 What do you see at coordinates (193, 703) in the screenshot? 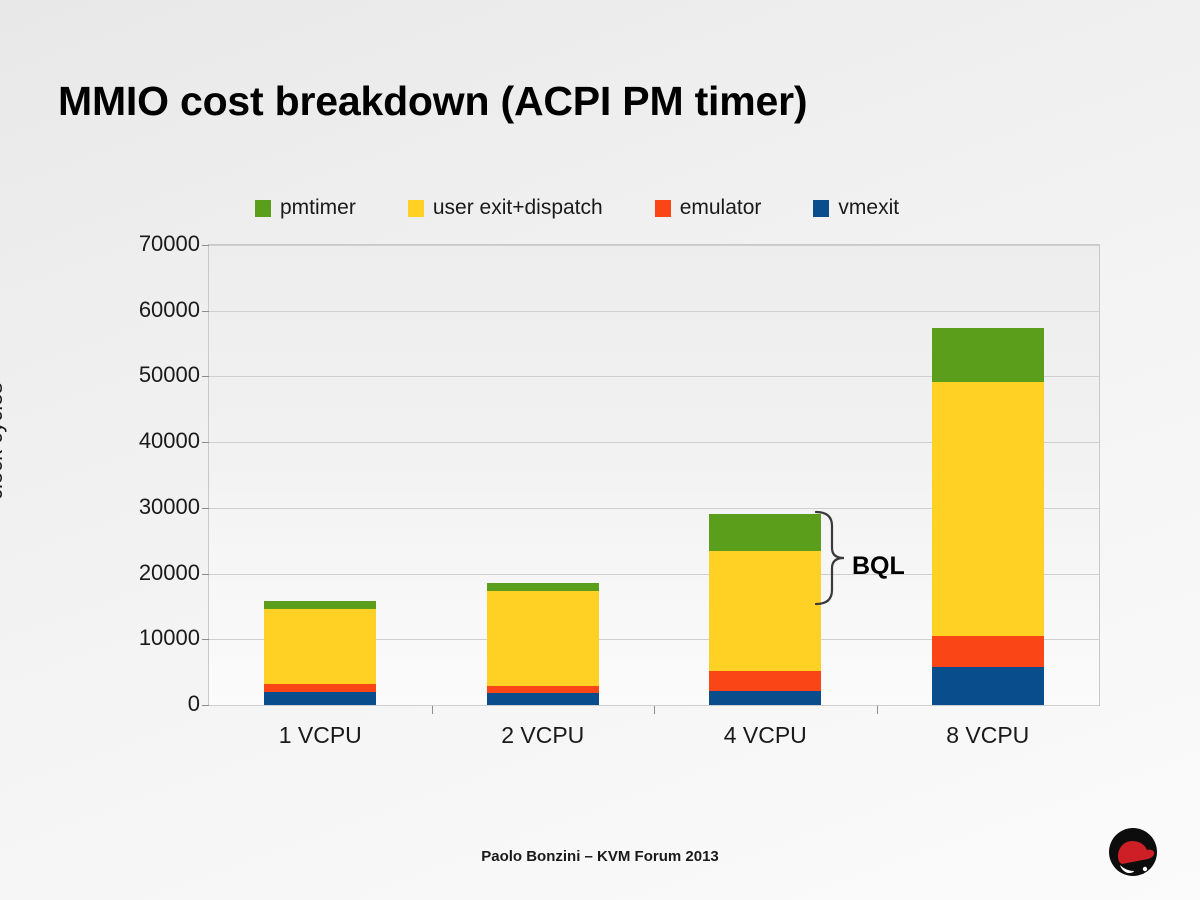
I see `y-tick-label: 0` at bounding box center [193, 703].